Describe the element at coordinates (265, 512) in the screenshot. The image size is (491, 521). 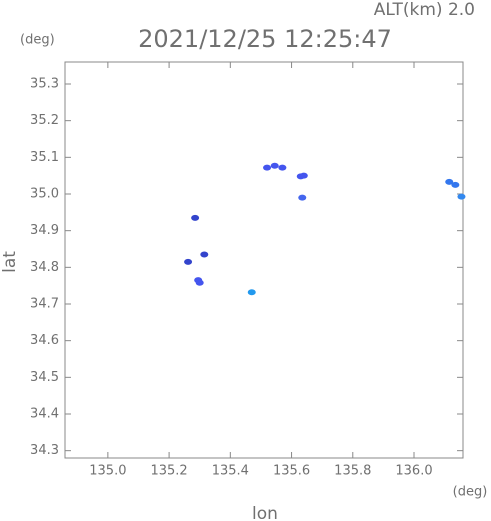
I see `x-axis-label: lon` at that location.